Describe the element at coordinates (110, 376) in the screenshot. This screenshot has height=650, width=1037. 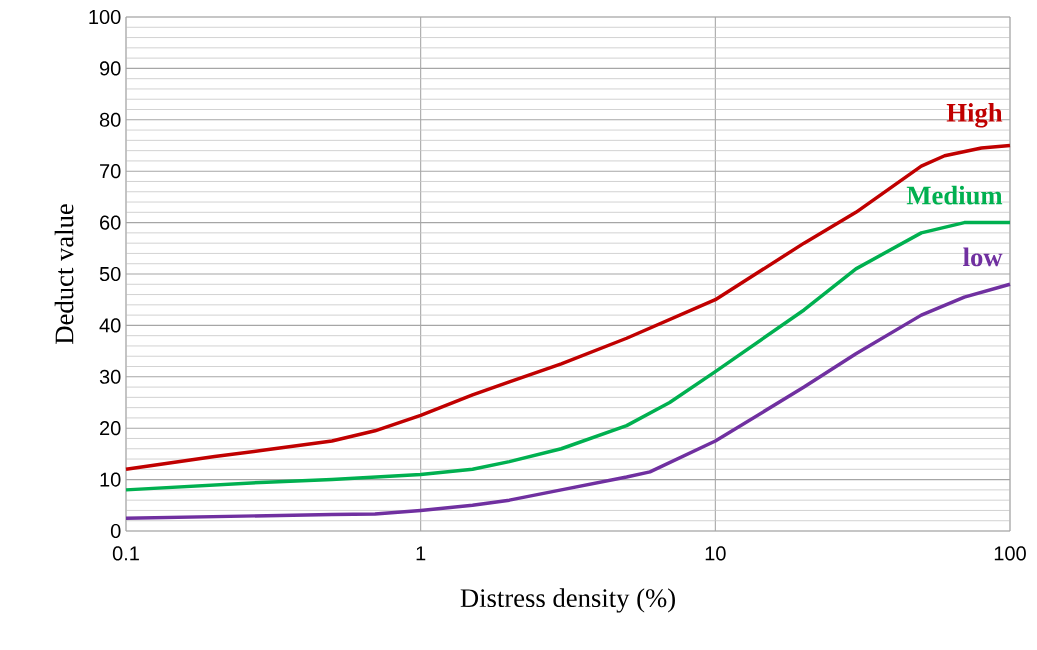
I see `y-tick-label: 30` at that location.